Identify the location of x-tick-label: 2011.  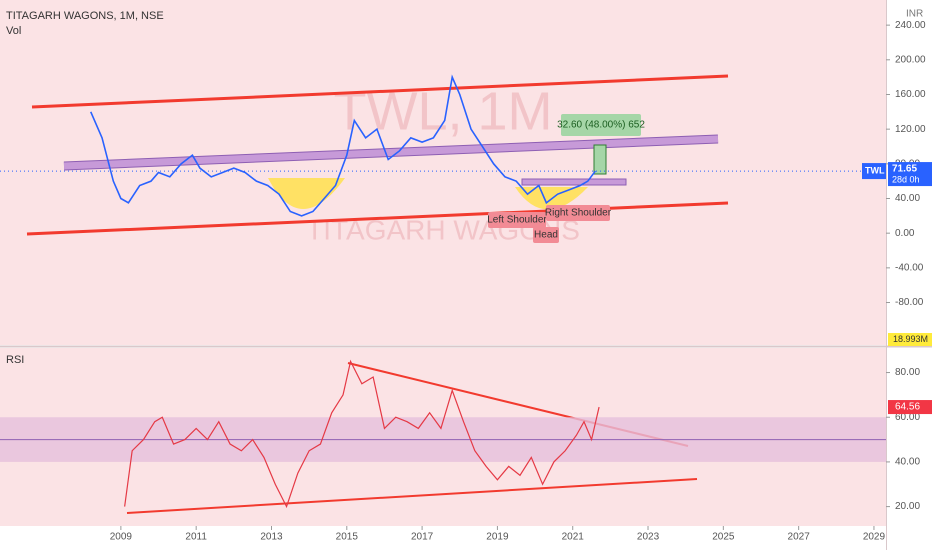
(196, 537).